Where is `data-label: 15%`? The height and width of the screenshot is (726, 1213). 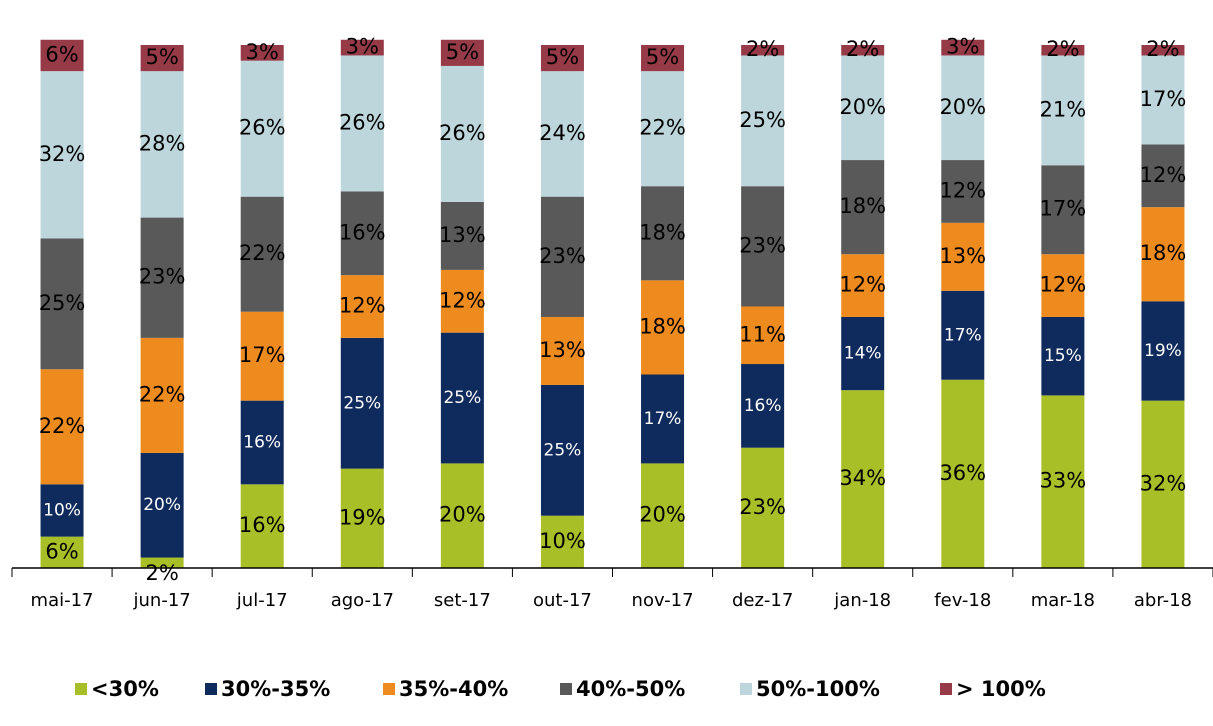
data-label: 15% is located at coordinates (1063, 356).